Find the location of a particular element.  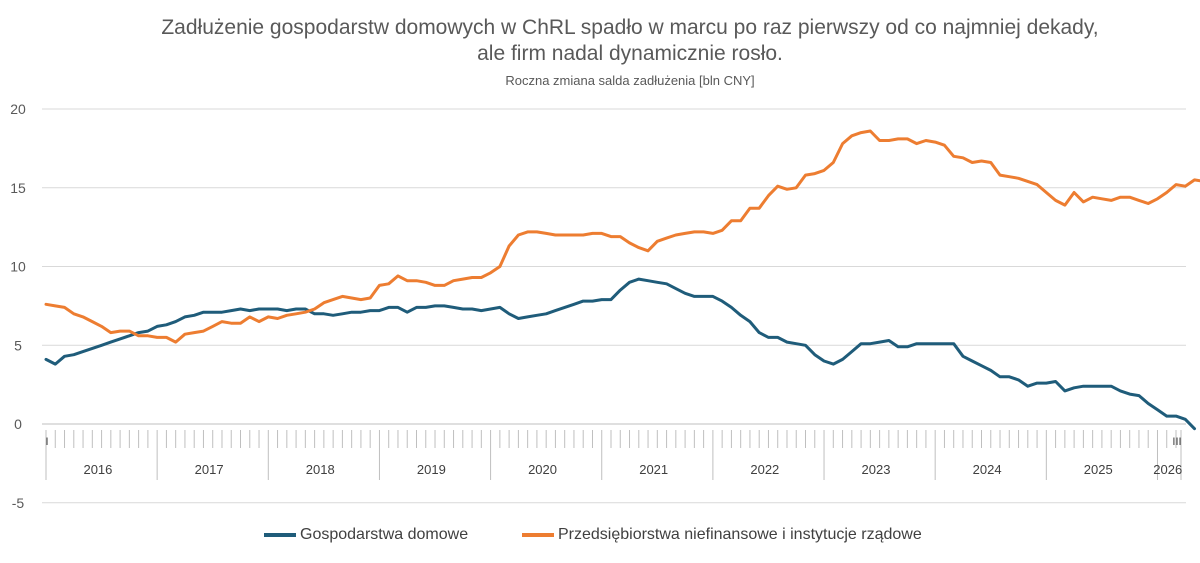

year-label-2024: 2024 is located at coordinates (987, 469).